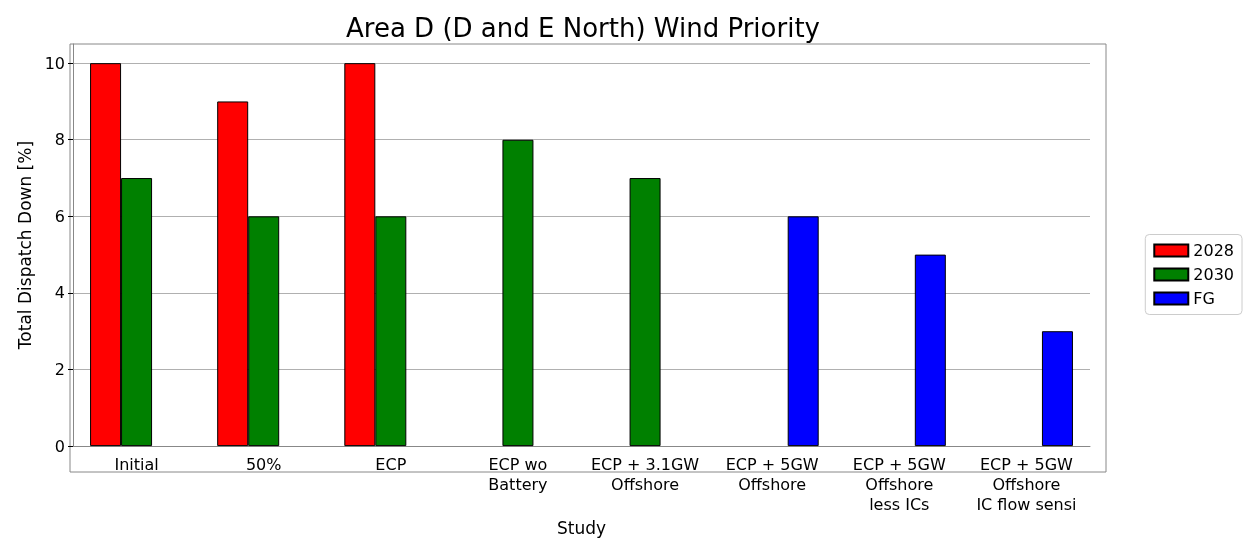 The image size is (1260, 549). What do you see at coordinates (59, 370) in the screenshot?
I see `y-tick-label: 2` at bounding box center [59, 370].